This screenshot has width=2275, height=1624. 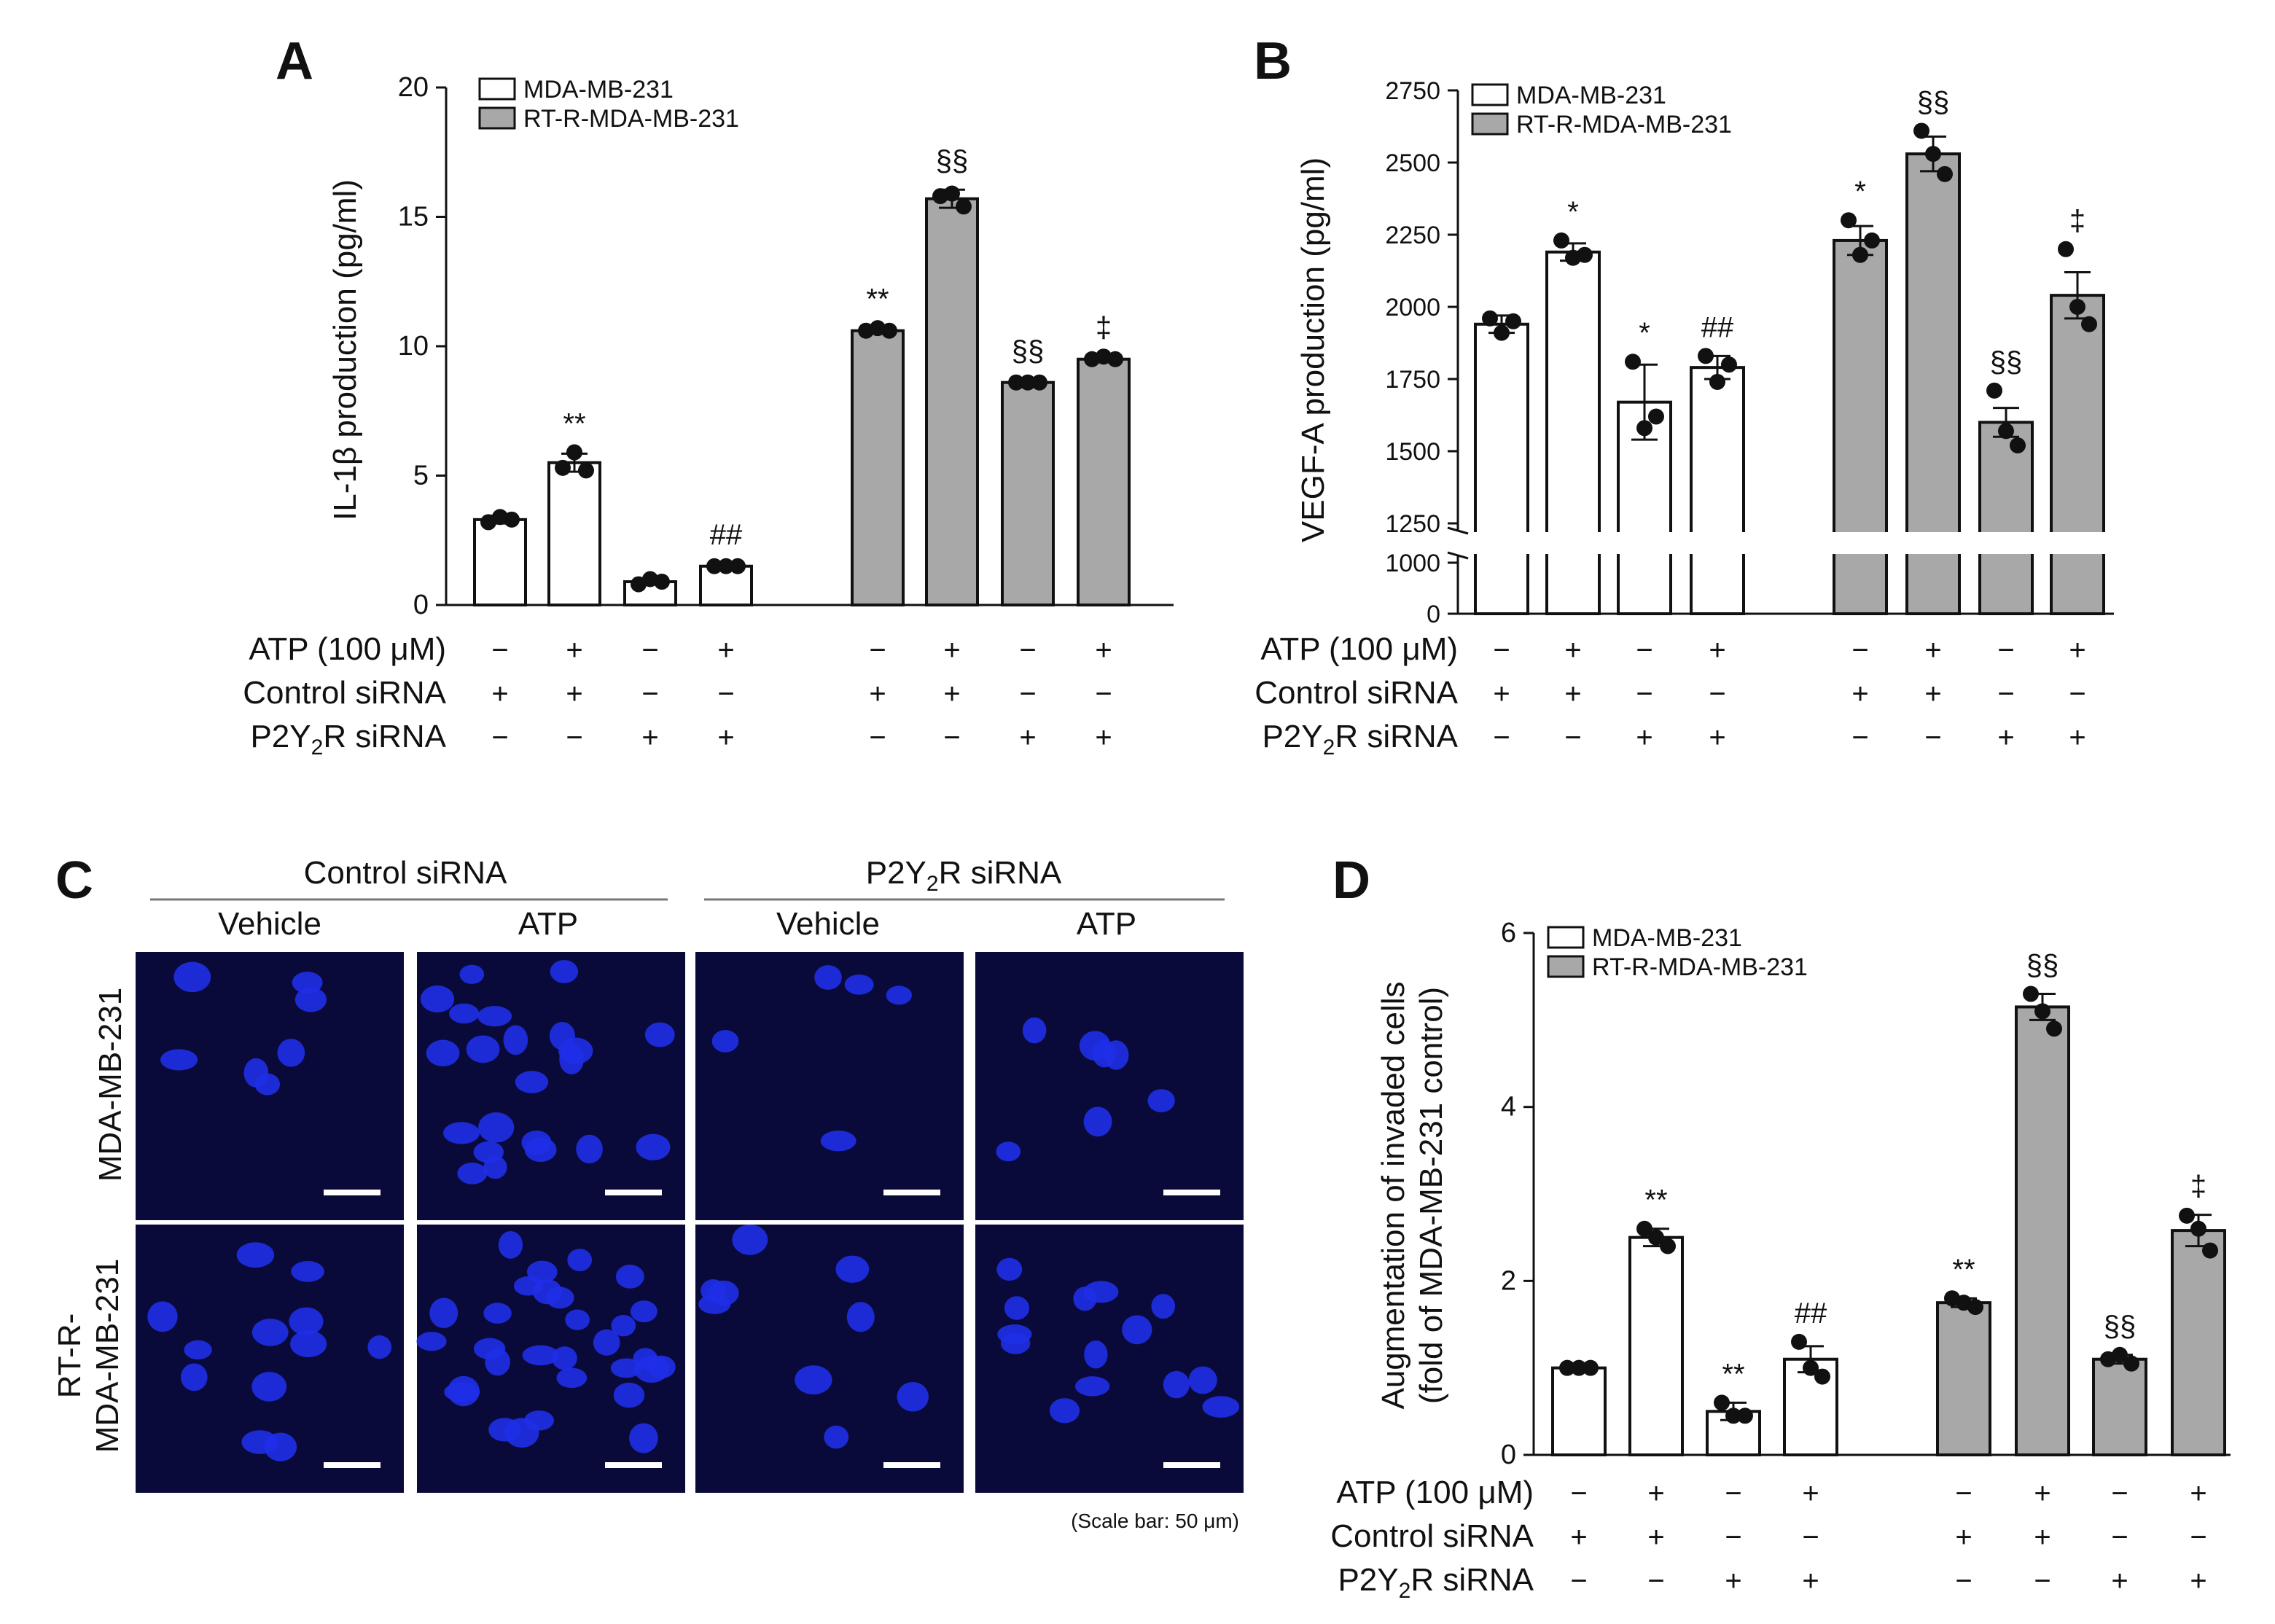 I want to click on significance-mark: *, so click(x=1644, y=333).